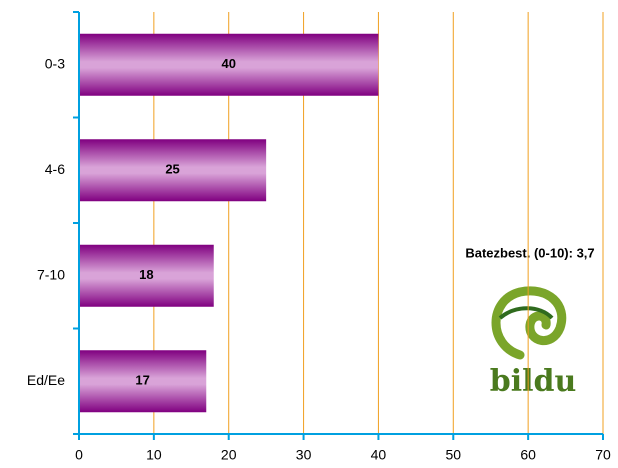  What do you see at coordinates (55, 63) in the screenshot?
I see `y-tick-label: 0-3` at bounding box center [55, 63].